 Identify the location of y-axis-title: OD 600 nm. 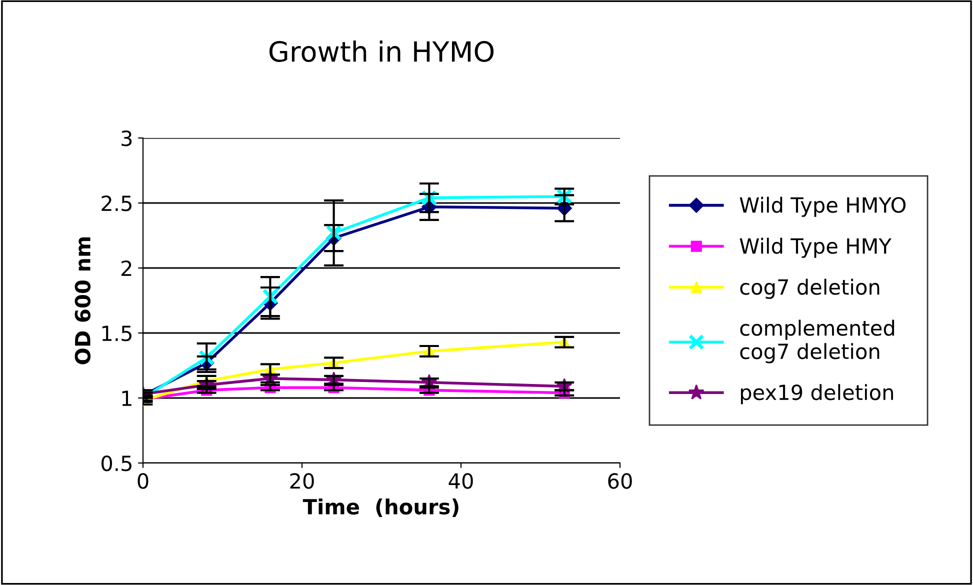
(82, 300).